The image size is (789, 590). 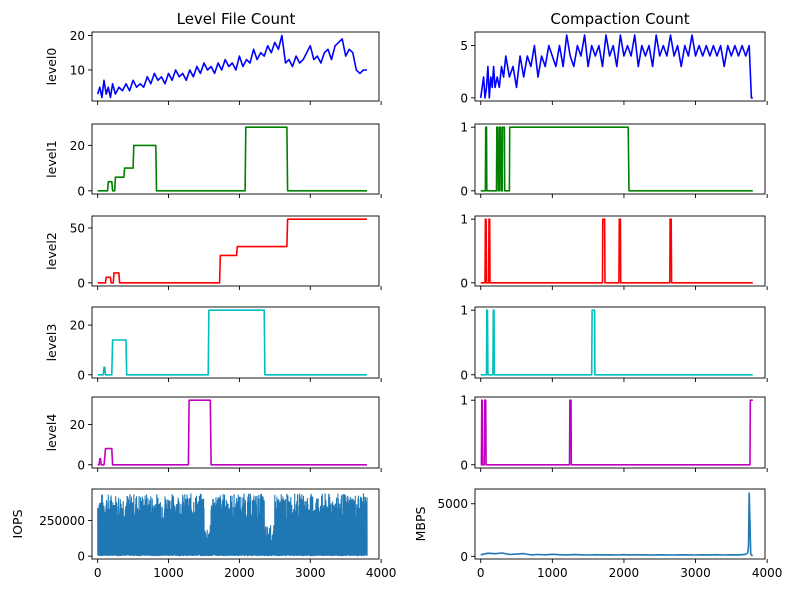 I want to click on panel-compaction_level3: 01, so click(x=614, y=343).